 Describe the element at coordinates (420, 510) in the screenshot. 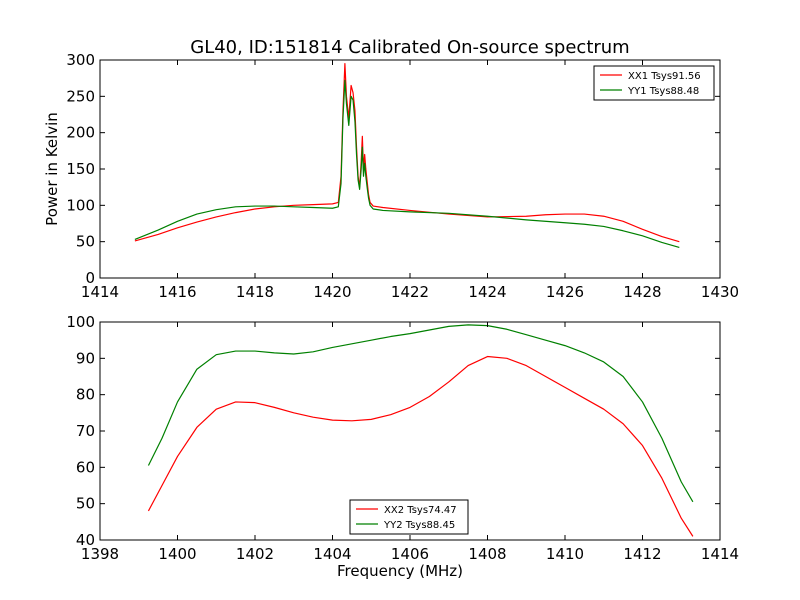

I see `legend-label: XX2 Tsys74.47` at that location.